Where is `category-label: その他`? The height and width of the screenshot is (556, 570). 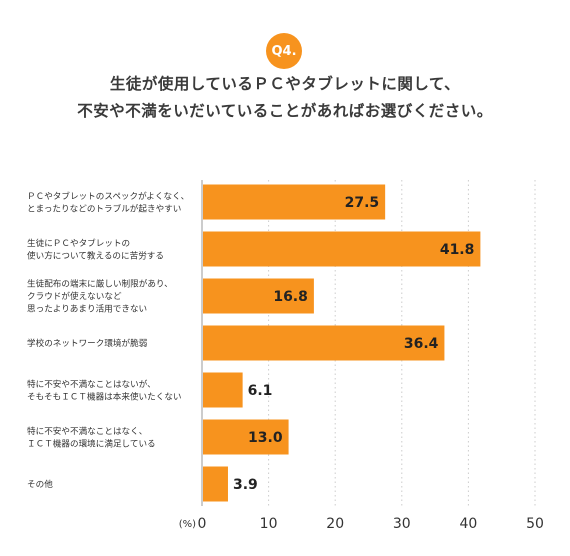
category-label: その他 is located at coordinates (40, 484).